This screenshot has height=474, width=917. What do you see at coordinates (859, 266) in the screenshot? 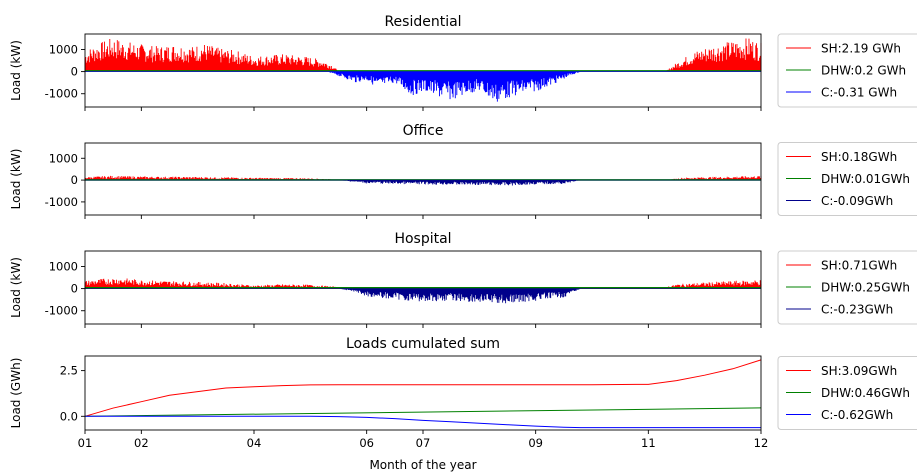
I see `legend-label: SH:0.71GWh` at bounding box center [859, 266].